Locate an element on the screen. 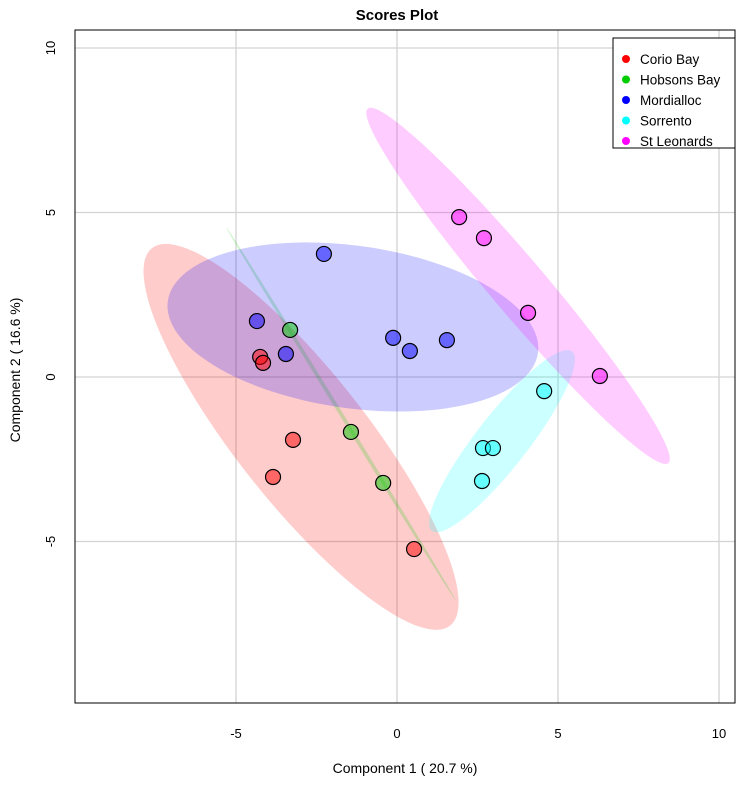 The image size is (744, 788). legend-label: Hobsons Bay is located at coordinates (680, 80).